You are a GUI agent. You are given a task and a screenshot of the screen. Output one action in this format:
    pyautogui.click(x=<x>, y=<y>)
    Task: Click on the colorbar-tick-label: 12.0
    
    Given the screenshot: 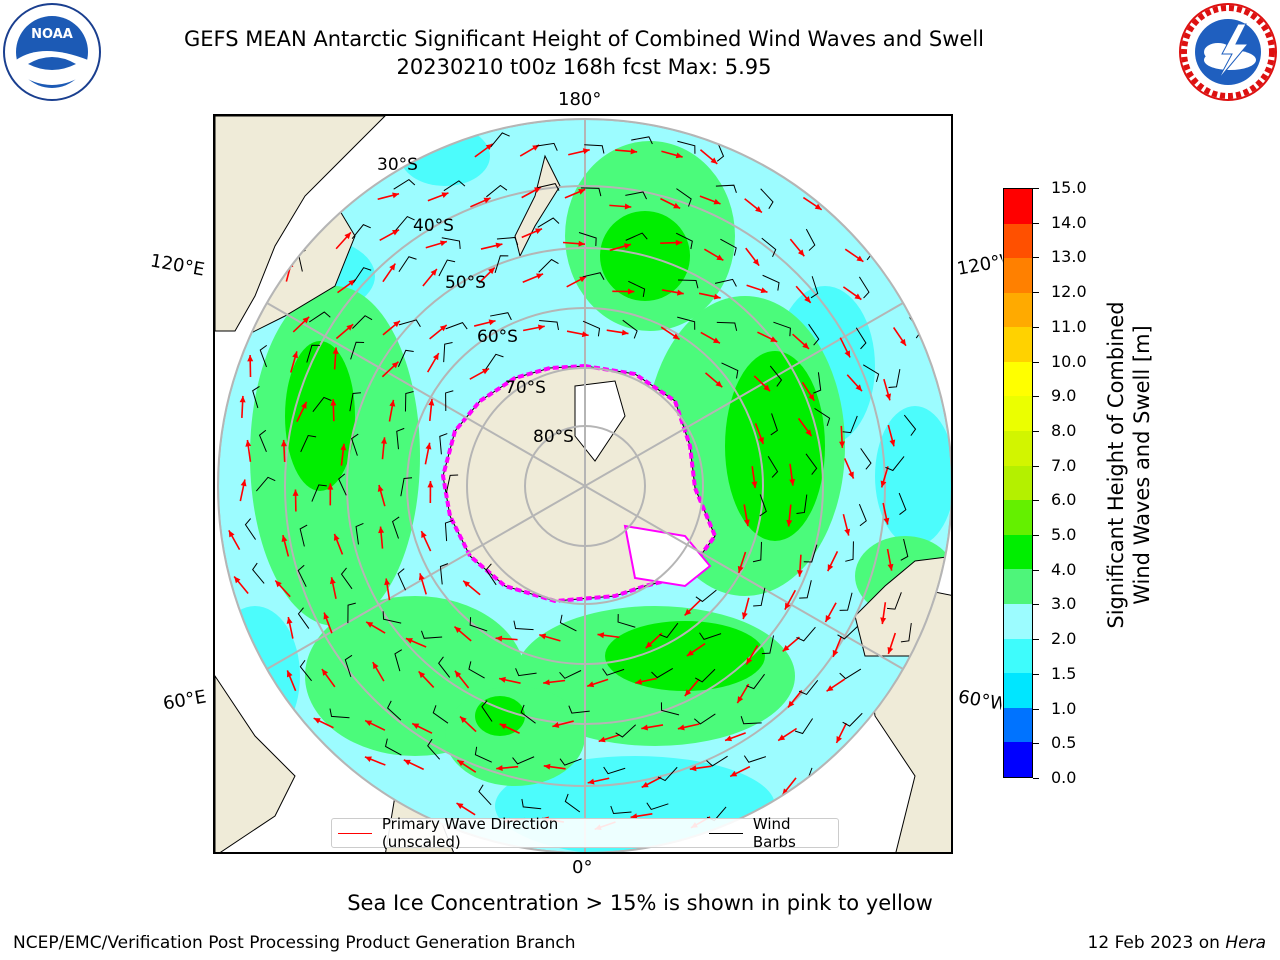 What is the action you would take?
    pyautogui.click(x=1069, y=292)
    